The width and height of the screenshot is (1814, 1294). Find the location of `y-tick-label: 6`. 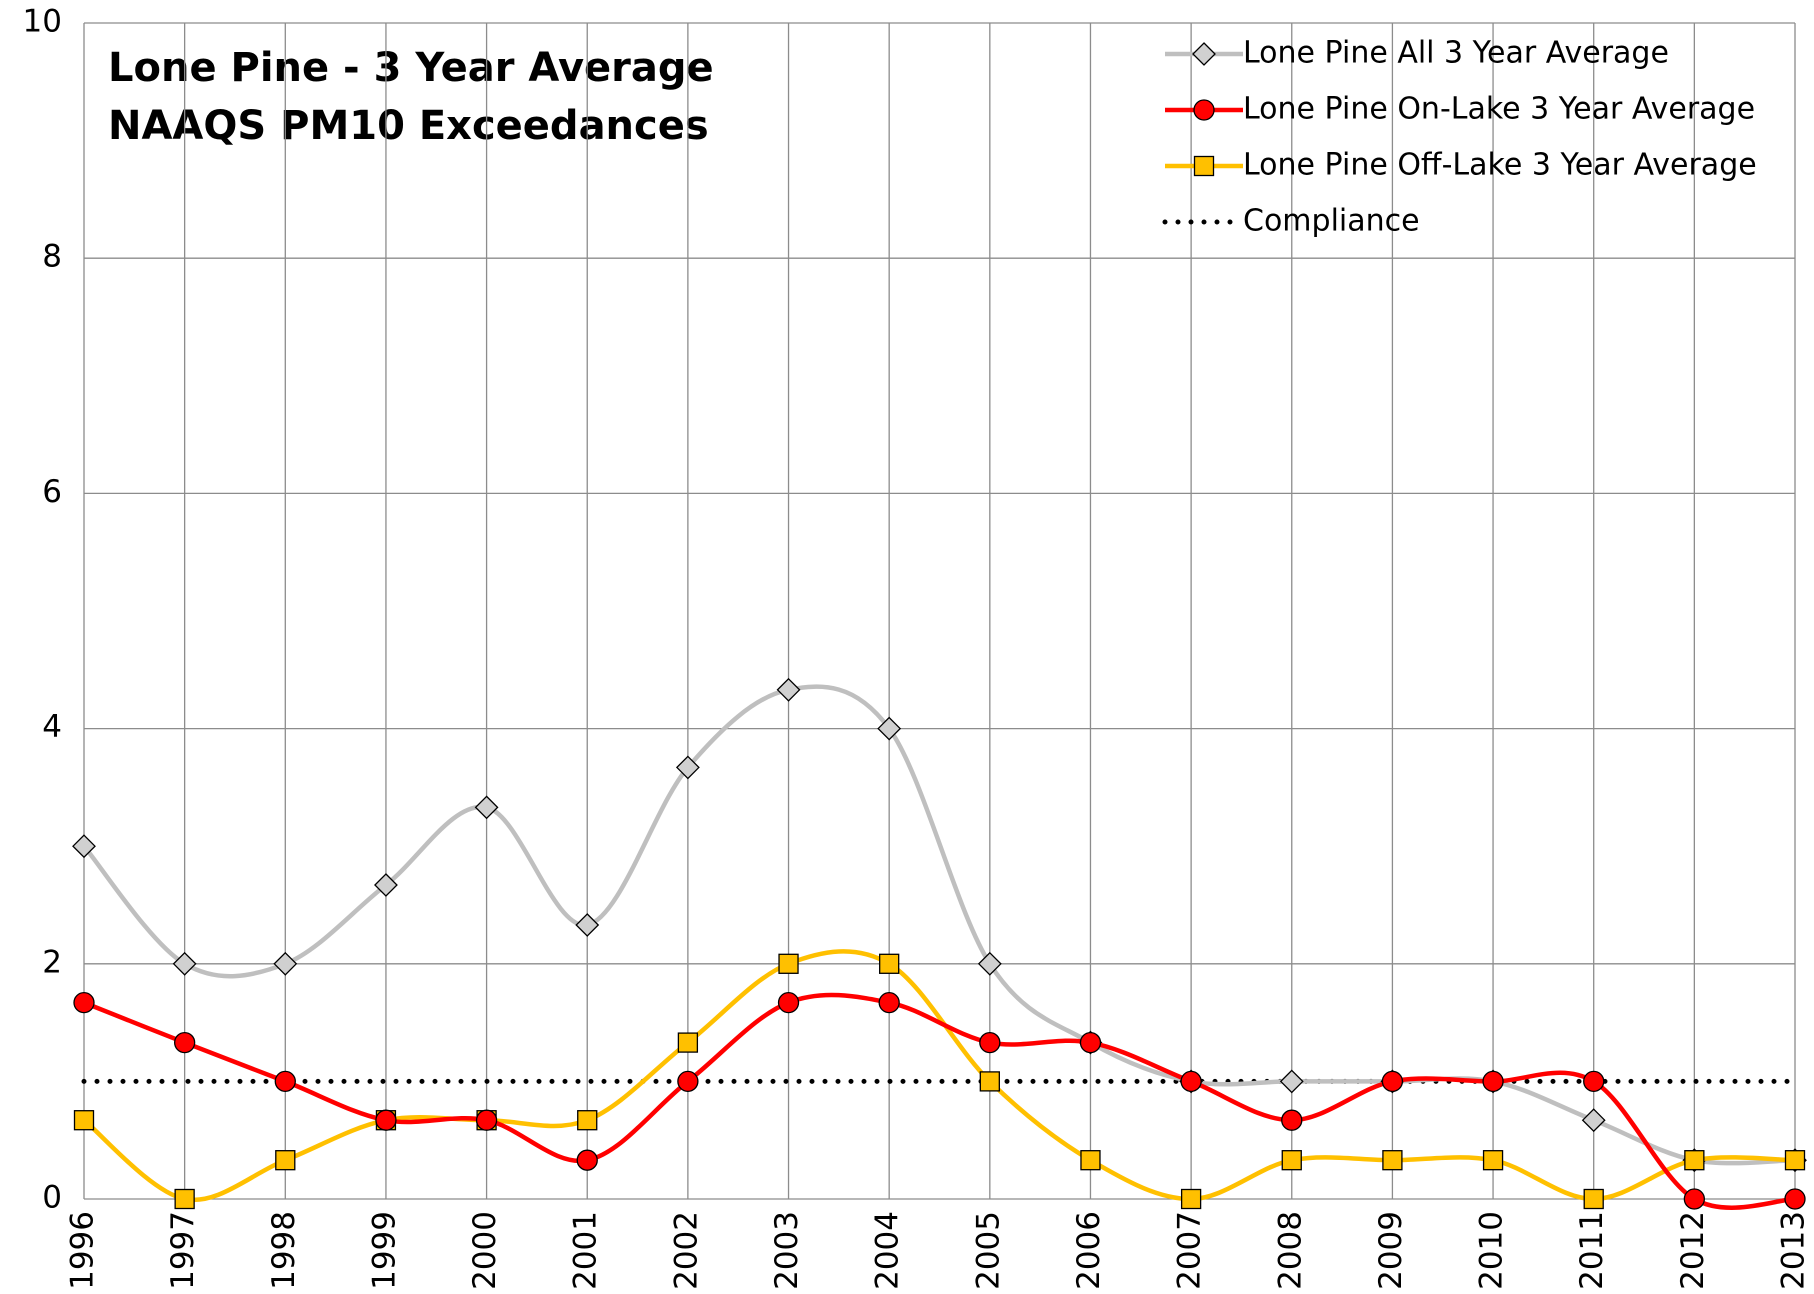

y-tick-label: 6 is located at coordinates (52, 492).